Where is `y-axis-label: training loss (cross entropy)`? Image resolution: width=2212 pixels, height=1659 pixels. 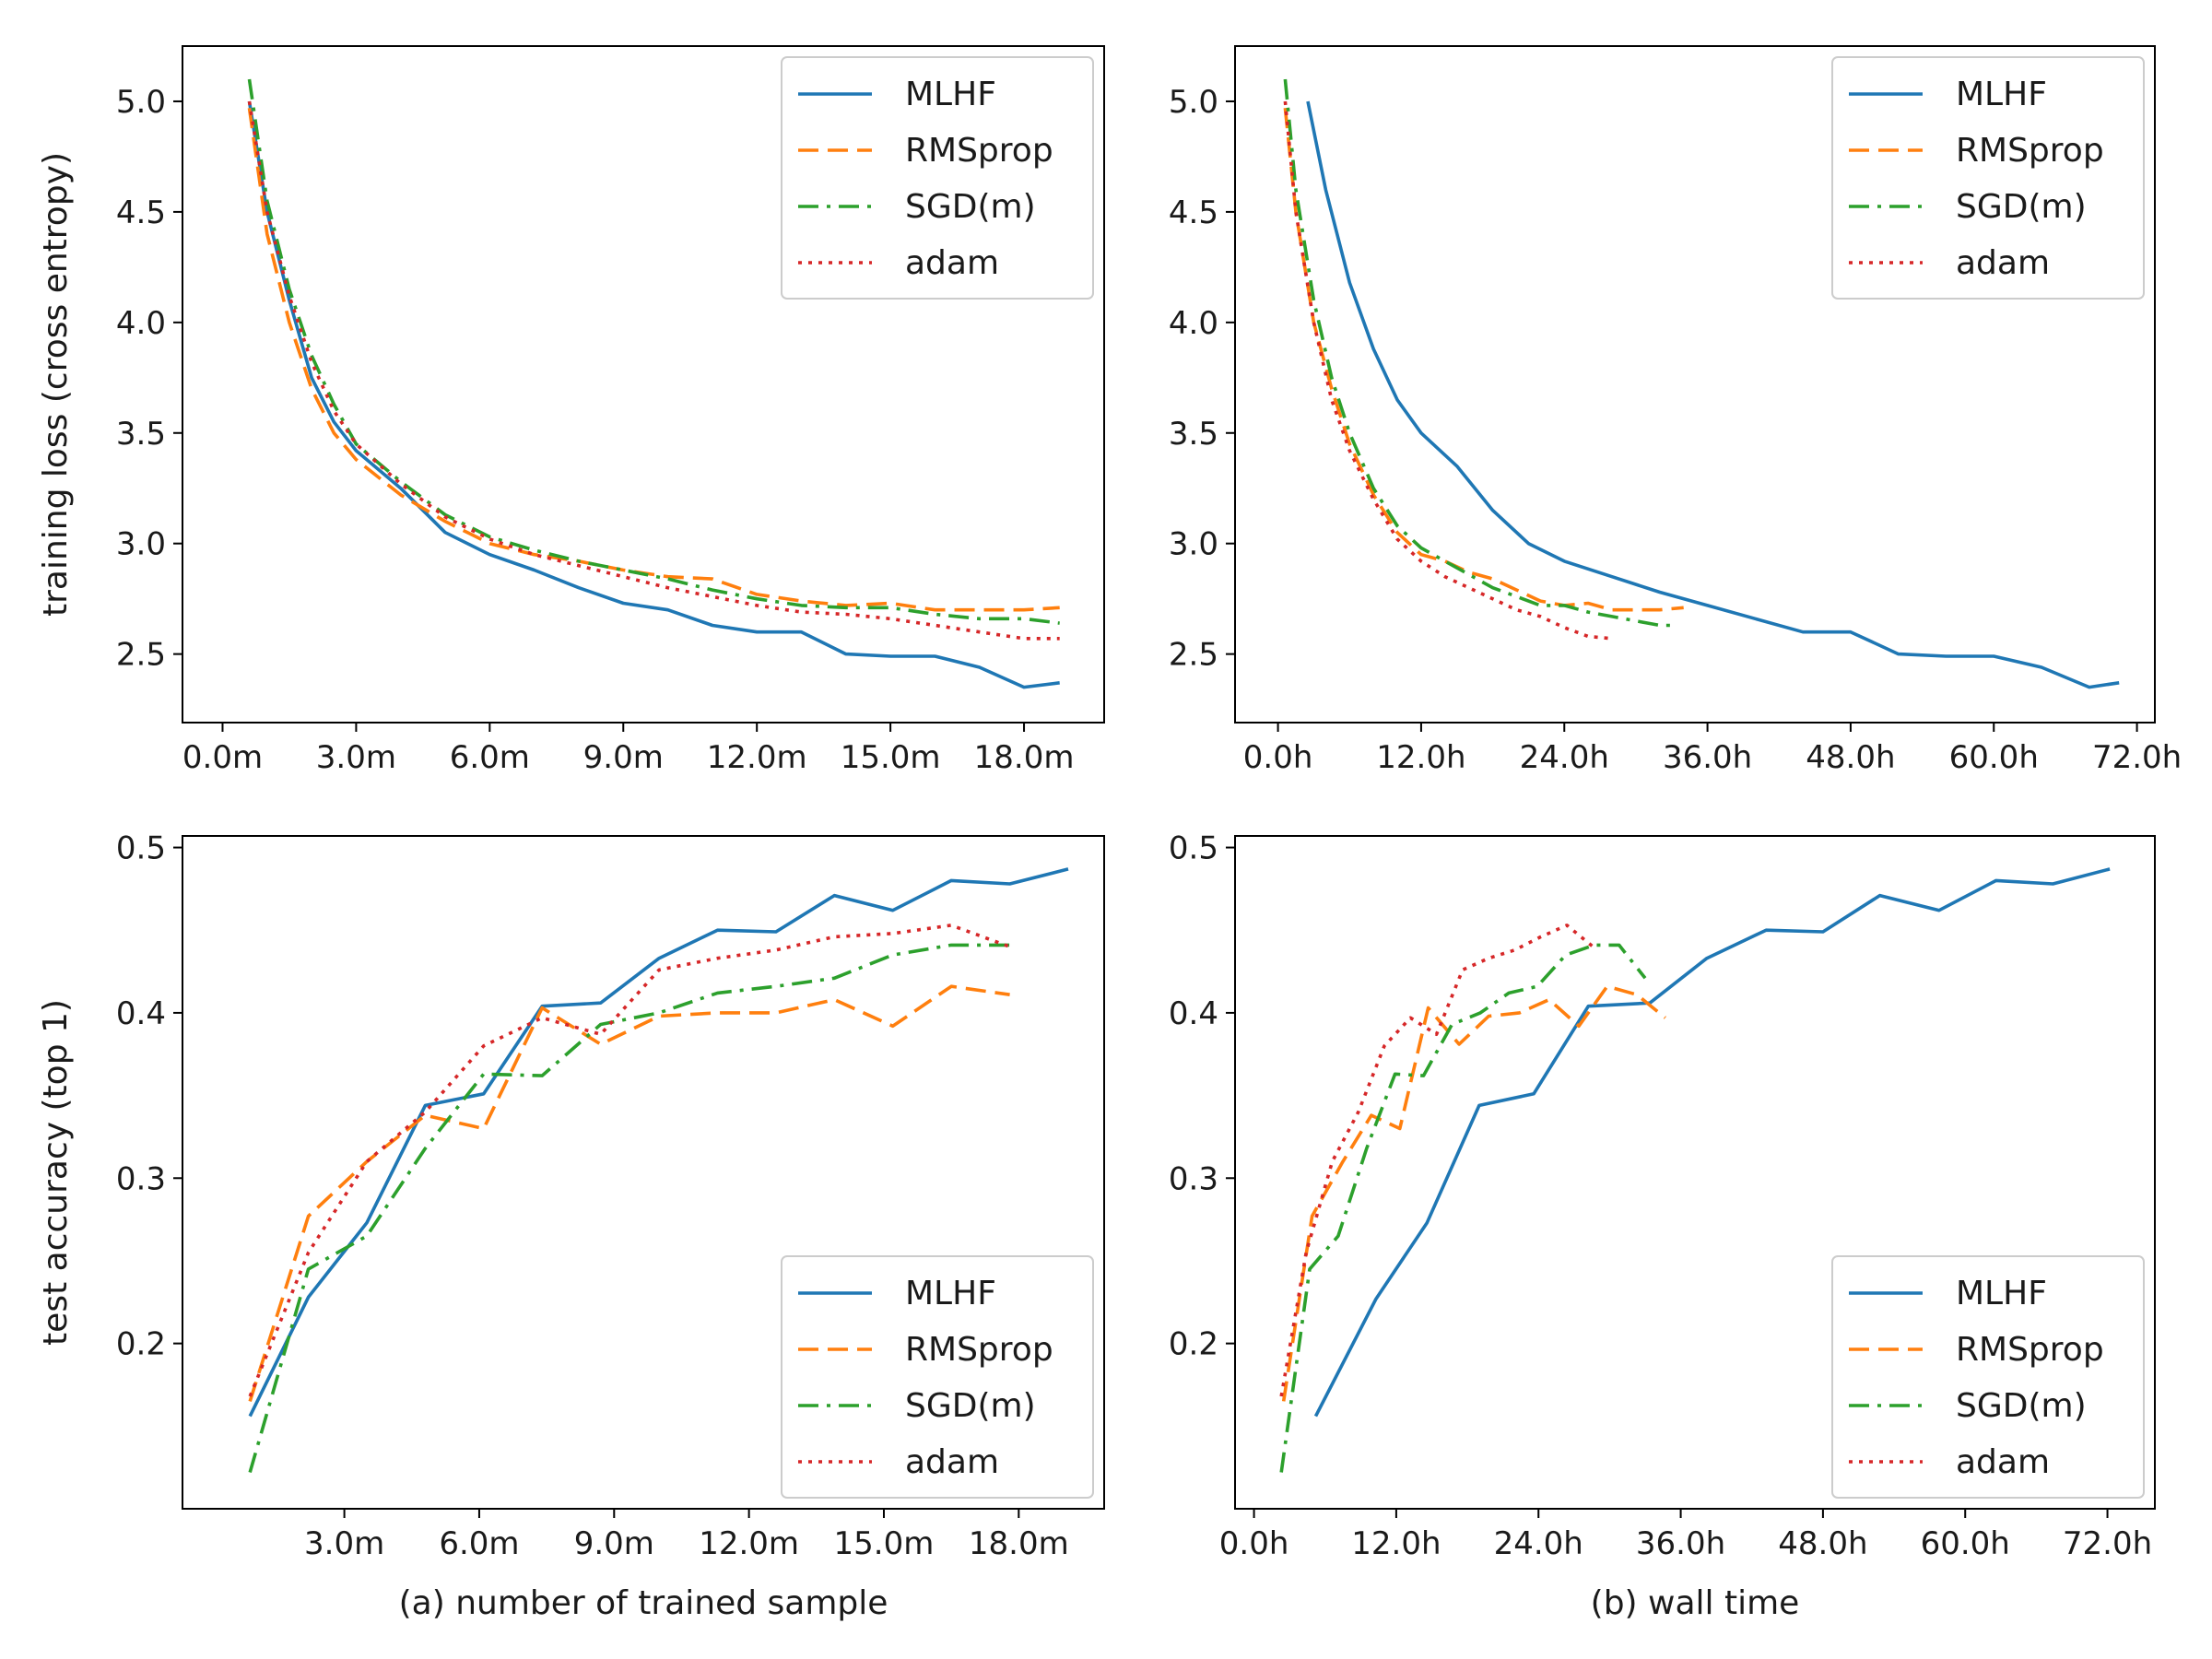
y-axis-label: training loss (cross entropy) is located at coordinates (56, 384).